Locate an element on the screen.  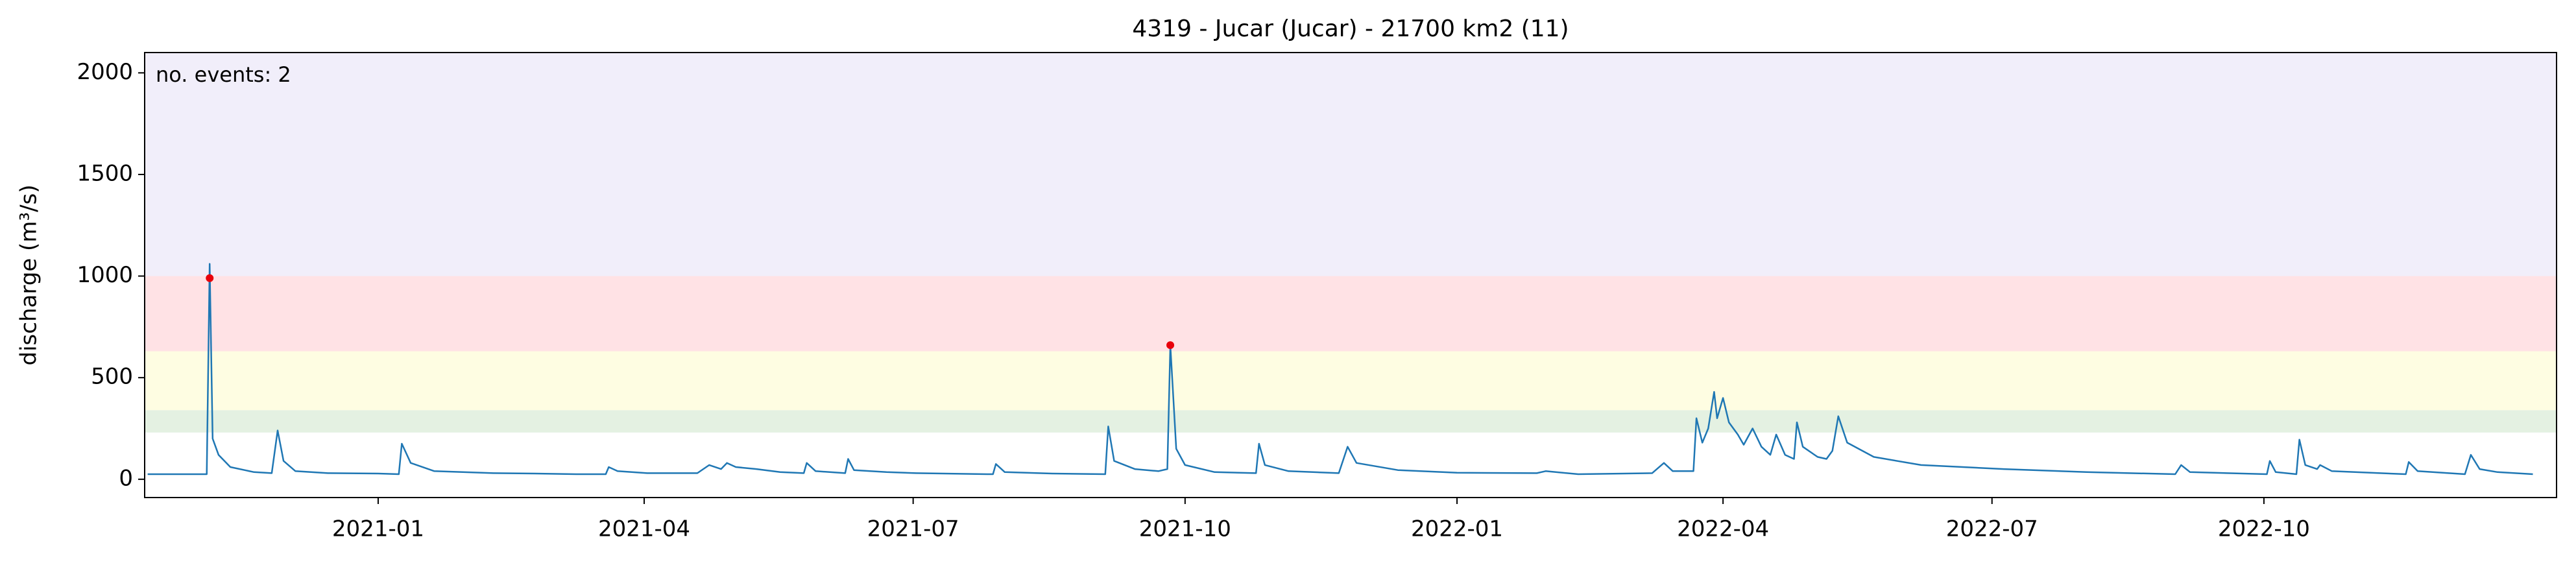
x-tick-label: 2021-10 is located at coordinates (1185, 529).